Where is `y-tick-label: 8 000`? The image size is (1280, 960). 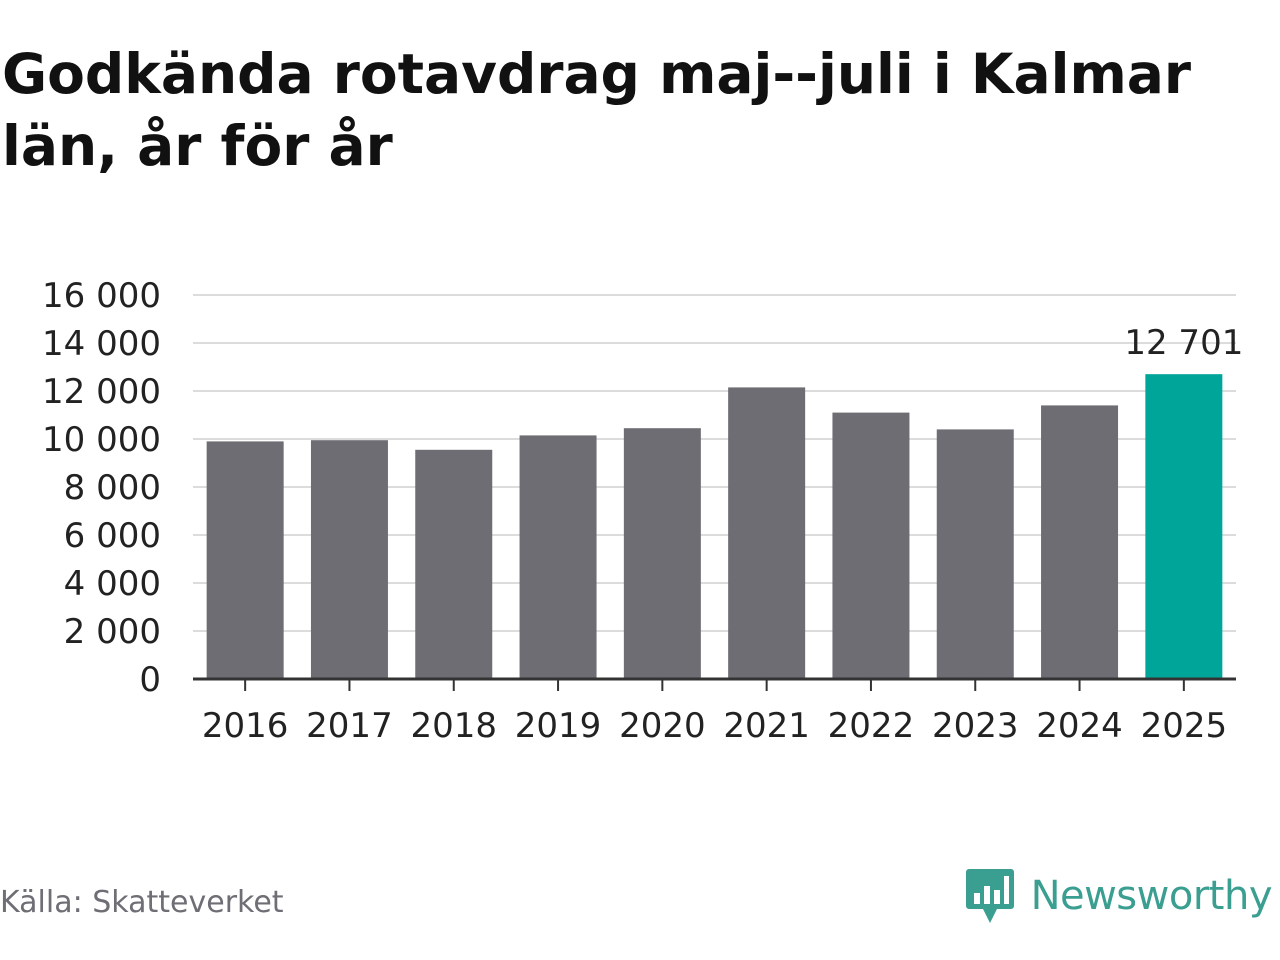
y-tick-label: 8 000 is located at coordinates (112, 488).